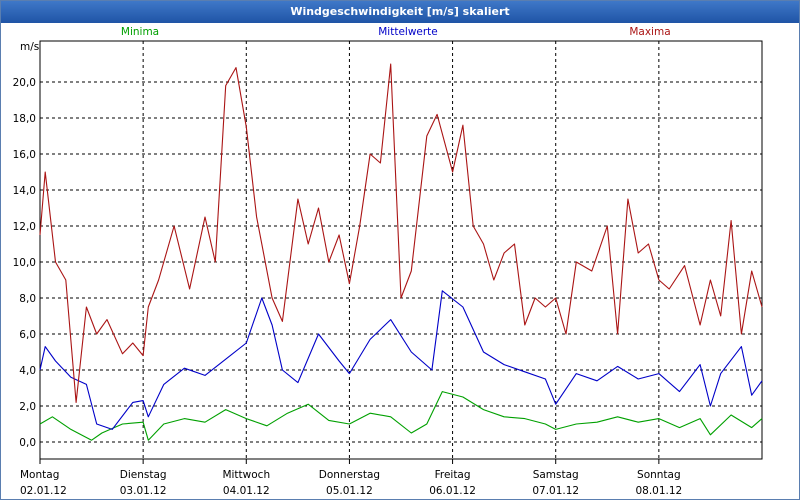 This screenshot has height=500, width=800. I want to click on x-tick-date: 03.01.12, so click(143, 491).